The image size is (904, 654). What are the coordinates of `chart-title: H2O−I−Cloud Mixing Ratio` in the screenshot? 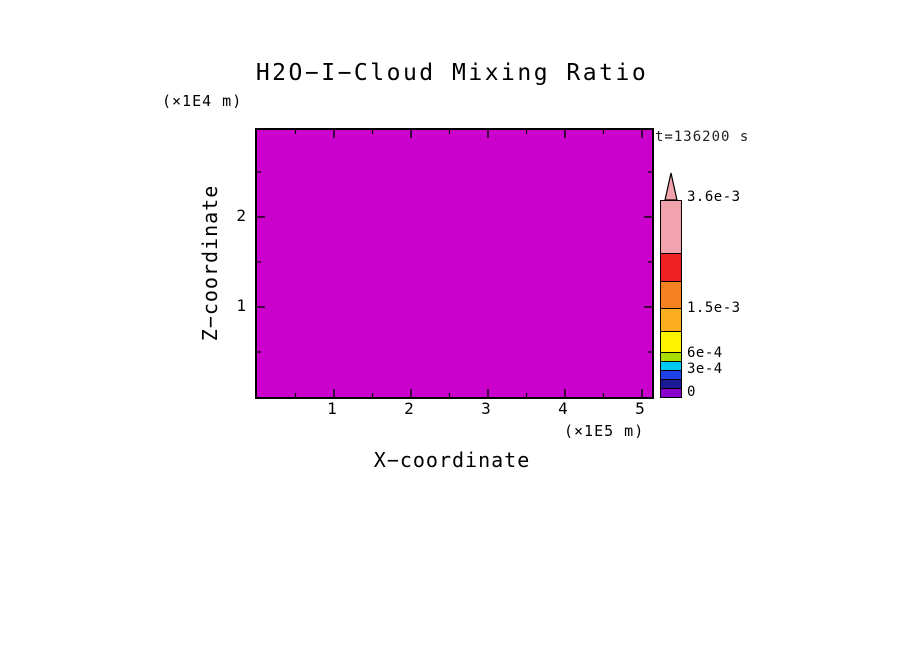 It's located at (452, 73).